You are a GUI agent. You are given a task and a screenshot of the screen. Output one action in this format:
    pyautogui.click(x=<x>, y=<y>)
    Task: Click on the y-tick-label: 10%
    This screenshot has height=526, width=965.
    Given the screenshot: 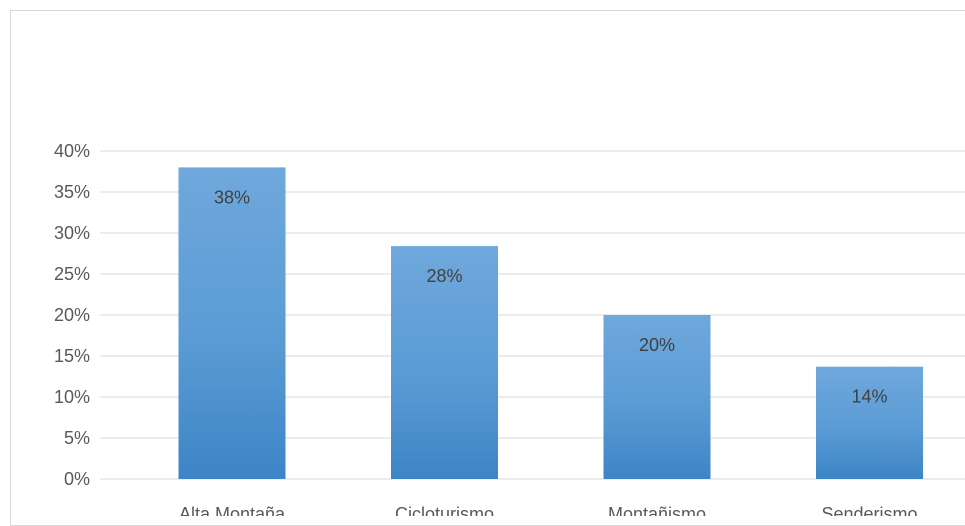 What is the action you would take?
    pyautogui.click(x=72, y=397)
    